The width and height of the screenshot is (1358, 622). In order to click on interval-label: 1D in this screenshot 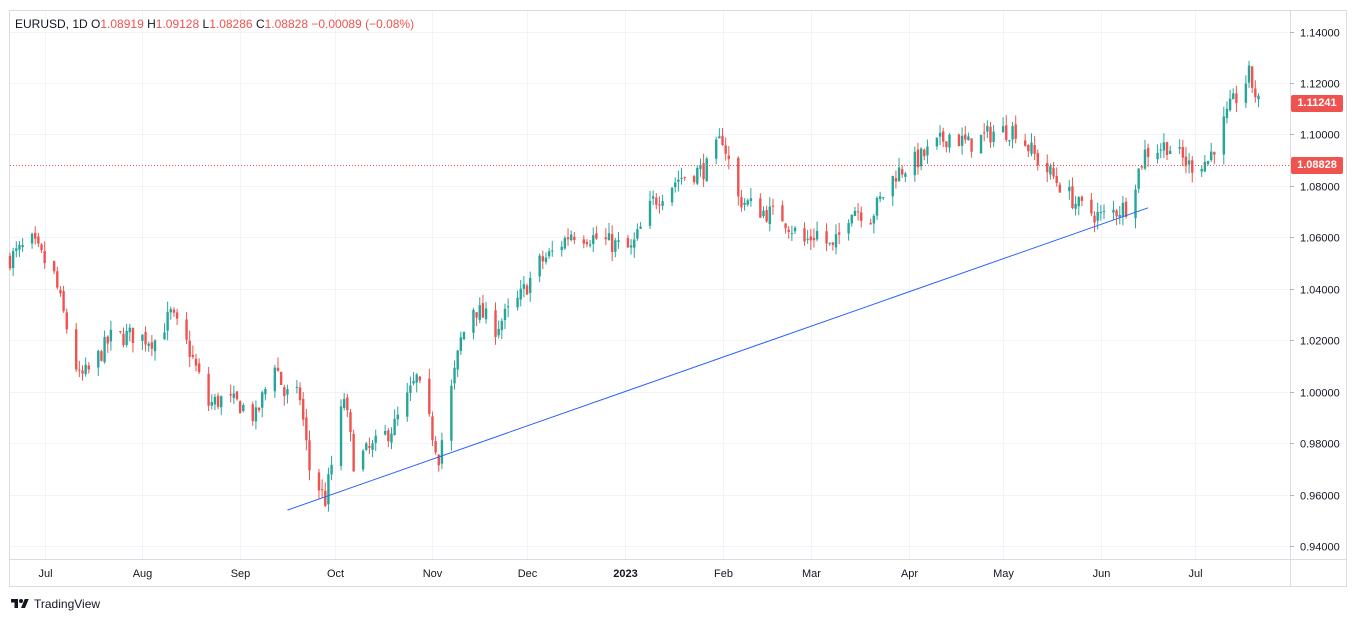, I will do `click(80, 24)`.